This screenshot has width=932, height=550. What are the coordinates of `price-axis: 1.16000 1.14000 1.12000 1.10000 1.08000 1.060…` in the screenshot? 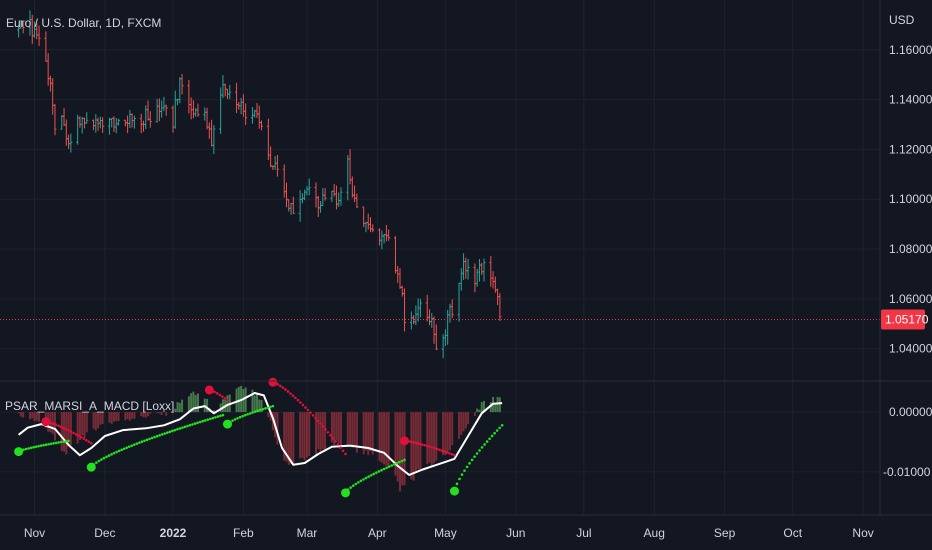 It's located at (910, 199).